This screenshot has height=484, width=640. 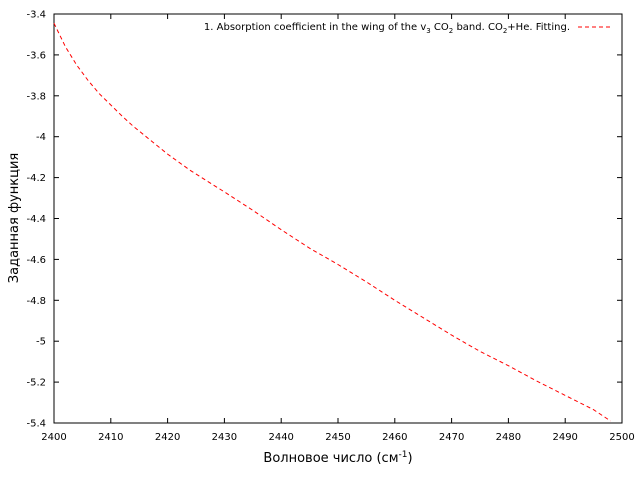 I want to click on y-tick-label: -5, so click(x=41, y=342).